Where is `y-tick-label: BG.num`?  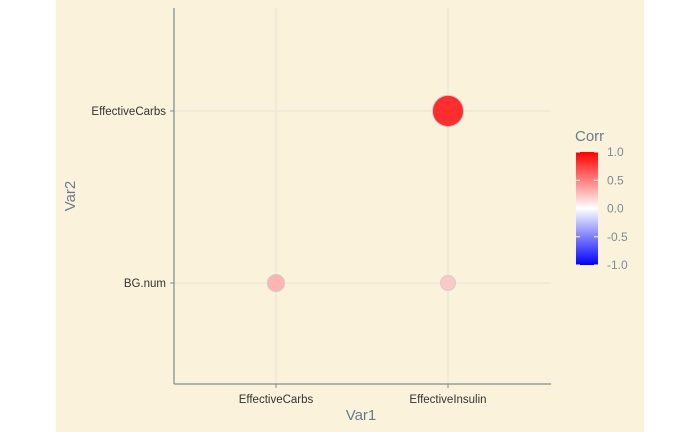 y-tick-label: BG.num is located at coordinates (145, 284).